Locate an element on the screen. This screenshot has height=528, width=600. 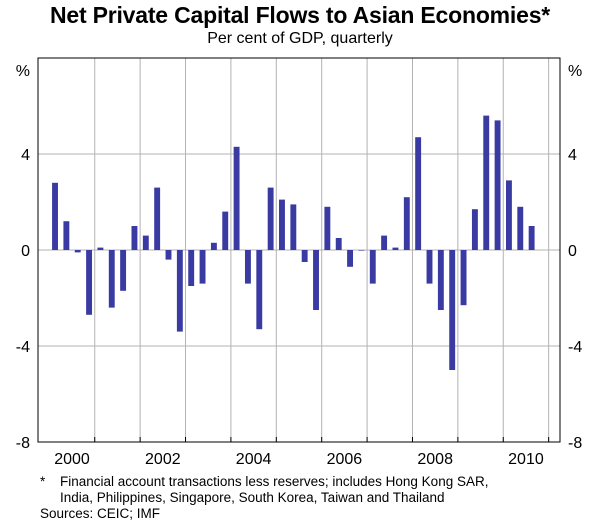
y-tick-label-left: 0 is located at coordinates (25, 251).